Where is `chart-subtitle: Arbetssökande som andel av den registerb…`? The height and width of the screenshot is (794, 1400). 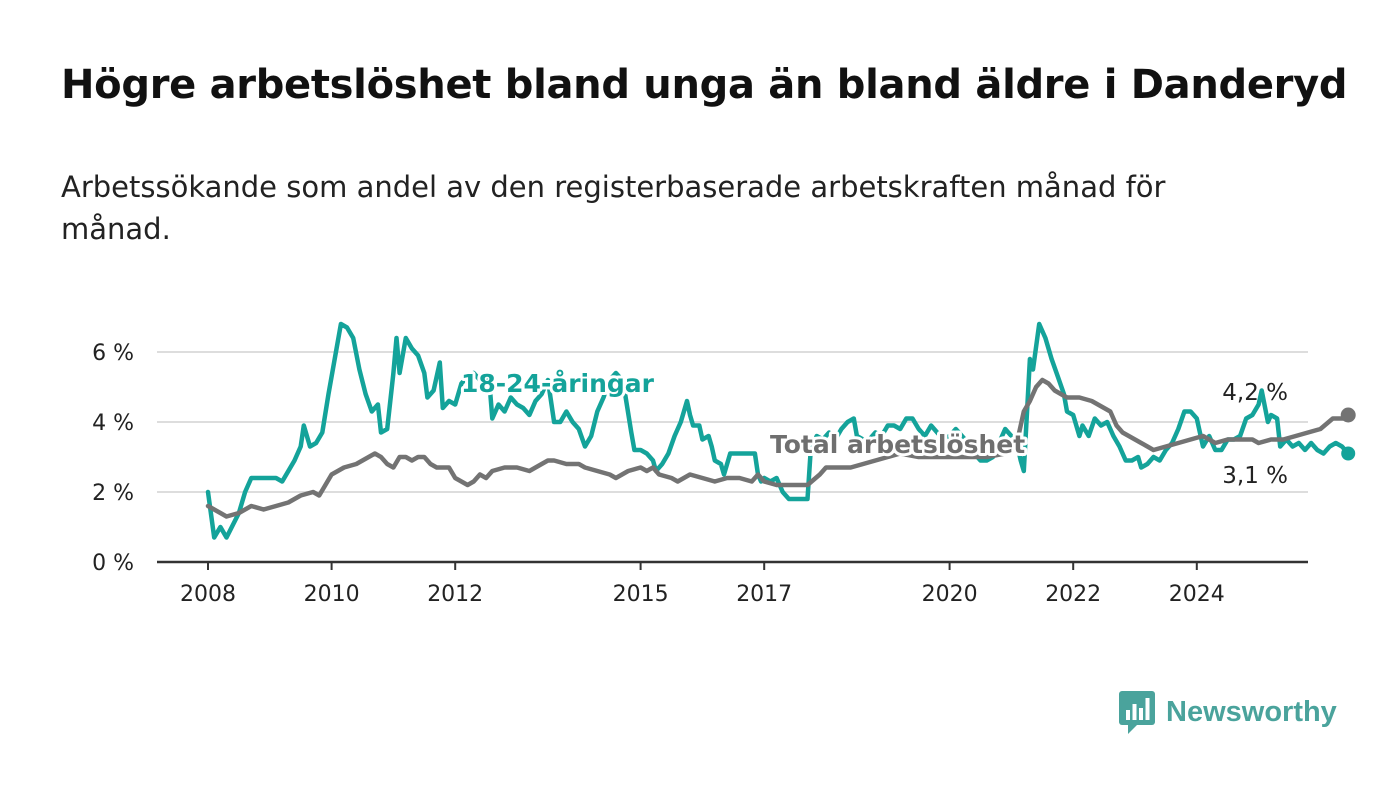
chart-subtitle: Arbetssökande som andel av den registerb… is located at coordinates (613, 208).